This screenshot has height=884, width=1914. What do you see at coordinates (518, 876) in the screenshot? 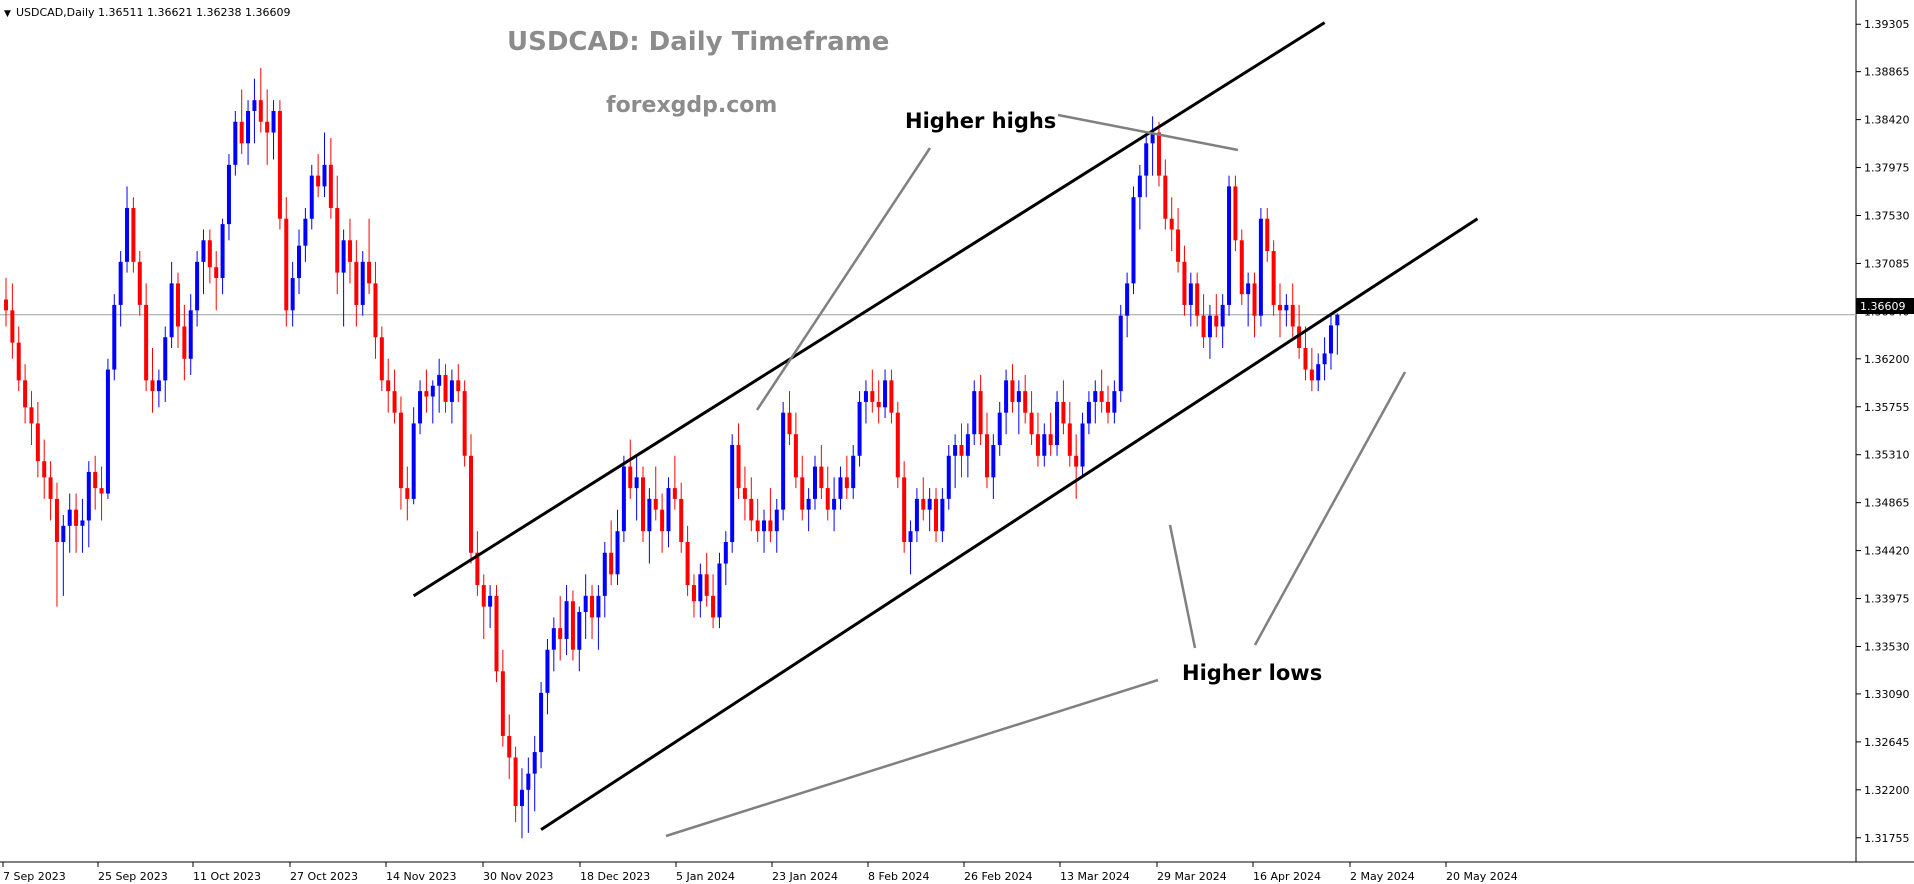
I see `time-tick-label: 30 Nov 2023` at bounding box center [518, 876].